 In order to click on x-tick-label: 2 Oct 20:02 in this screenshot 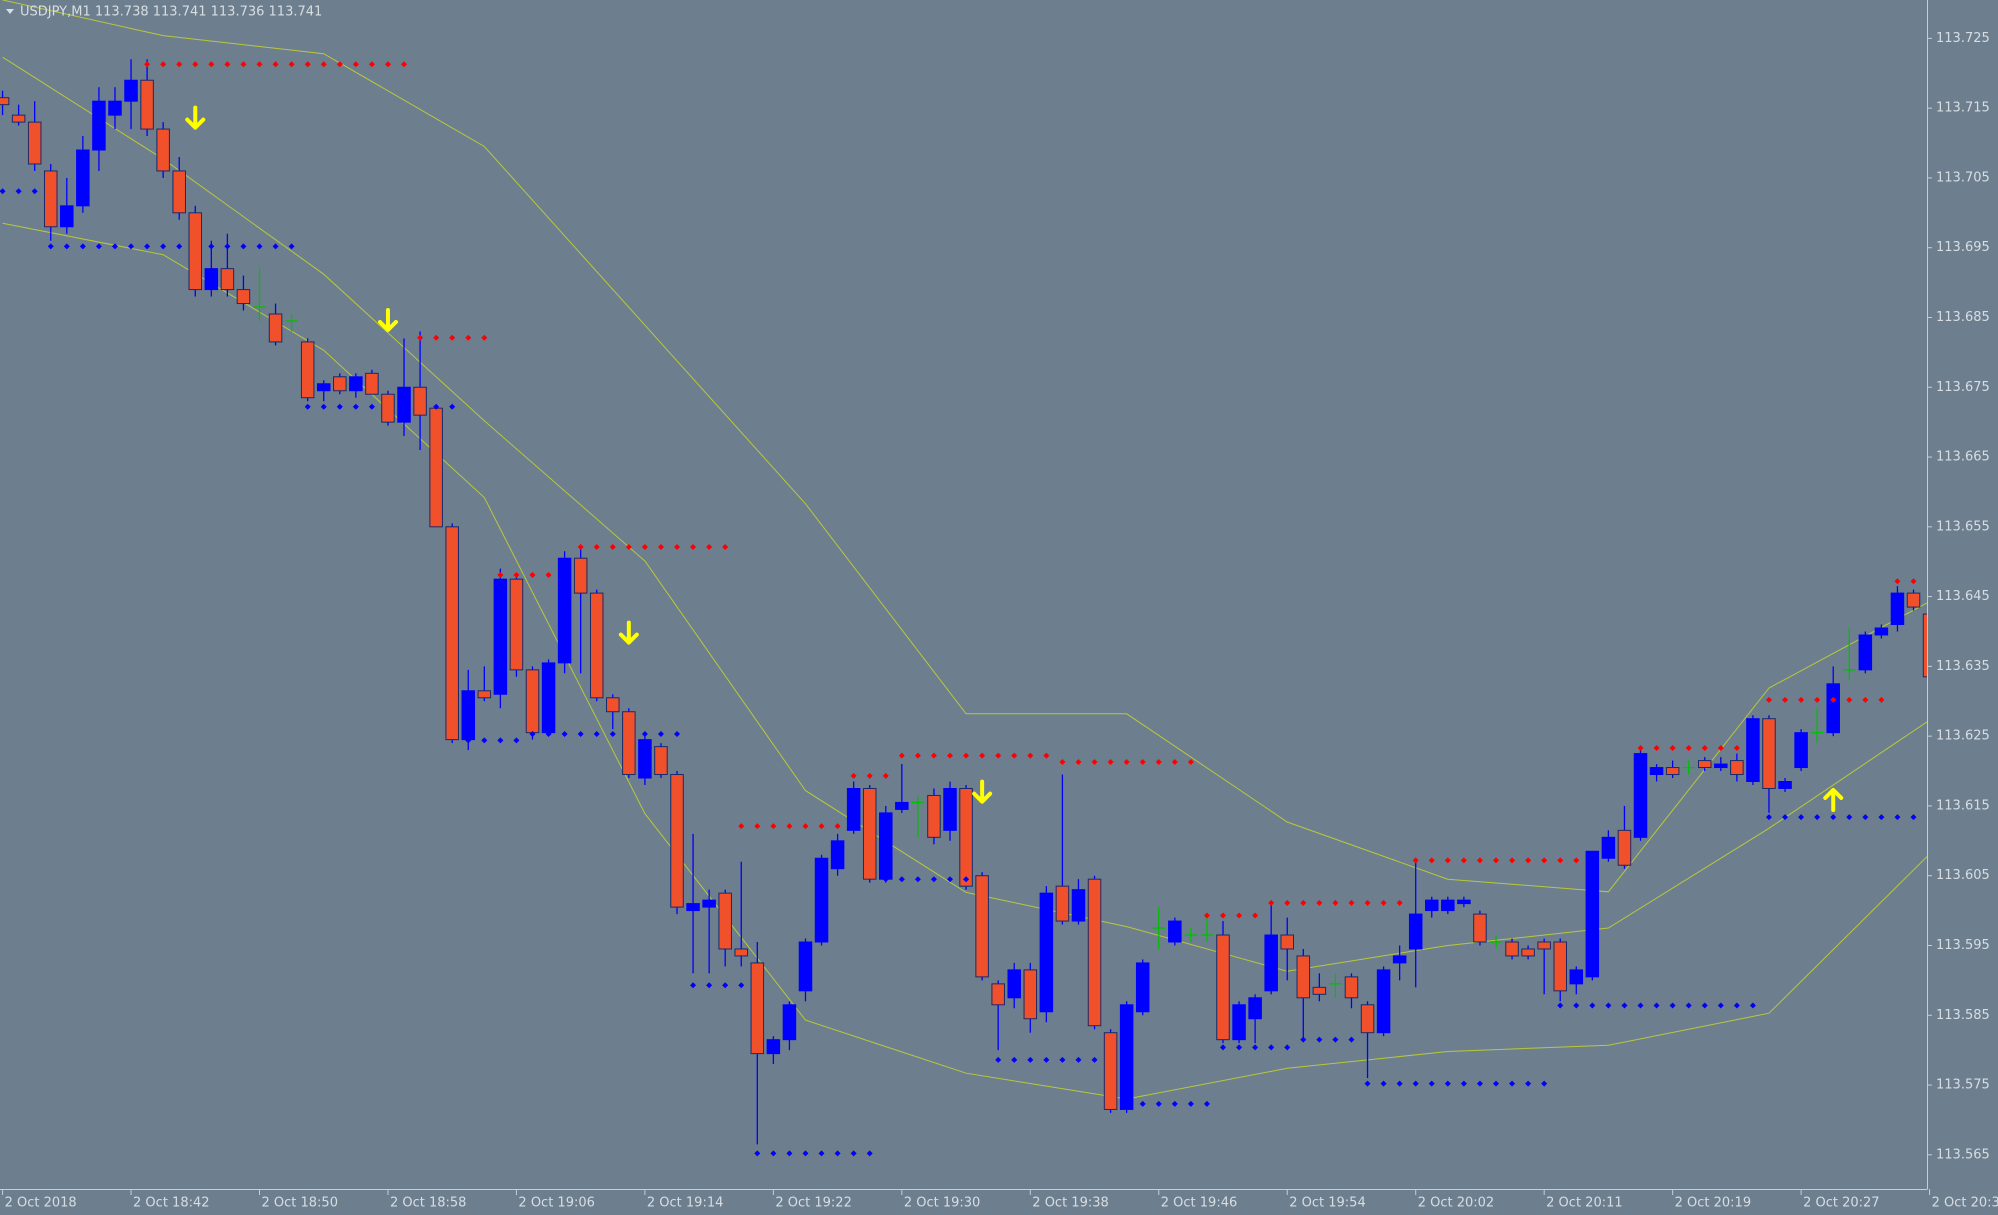, I will do `click(1456, 1203)`.